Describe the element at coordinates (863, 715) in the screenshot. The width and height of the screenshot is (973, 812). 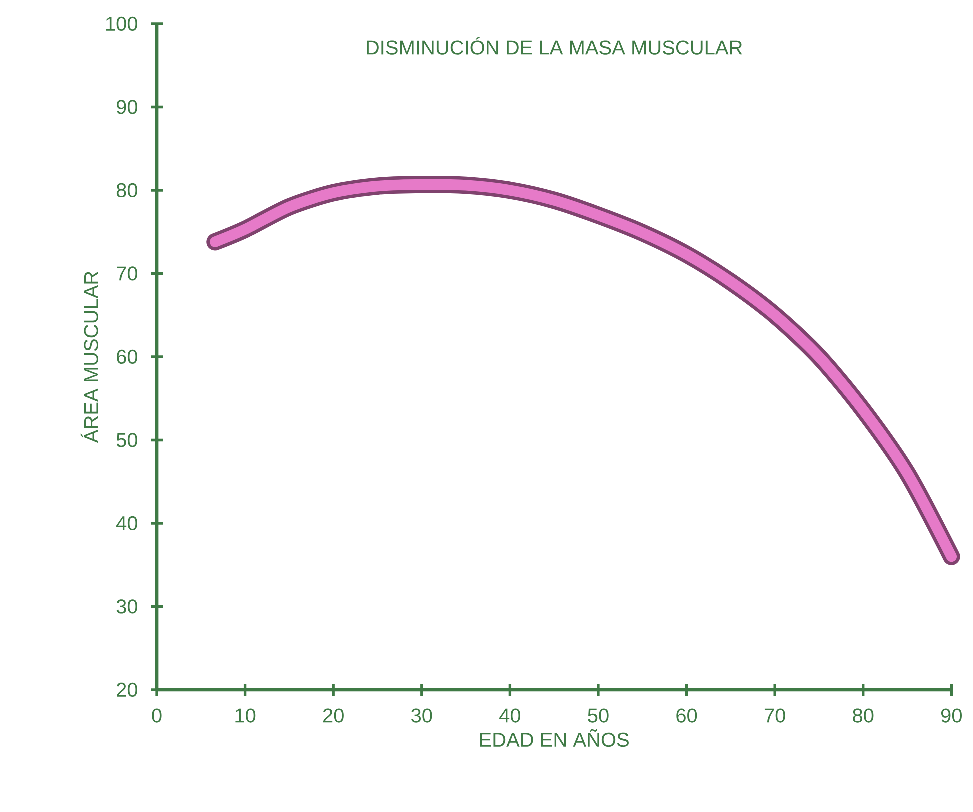
I see `x-tick-label: 80` at that location.